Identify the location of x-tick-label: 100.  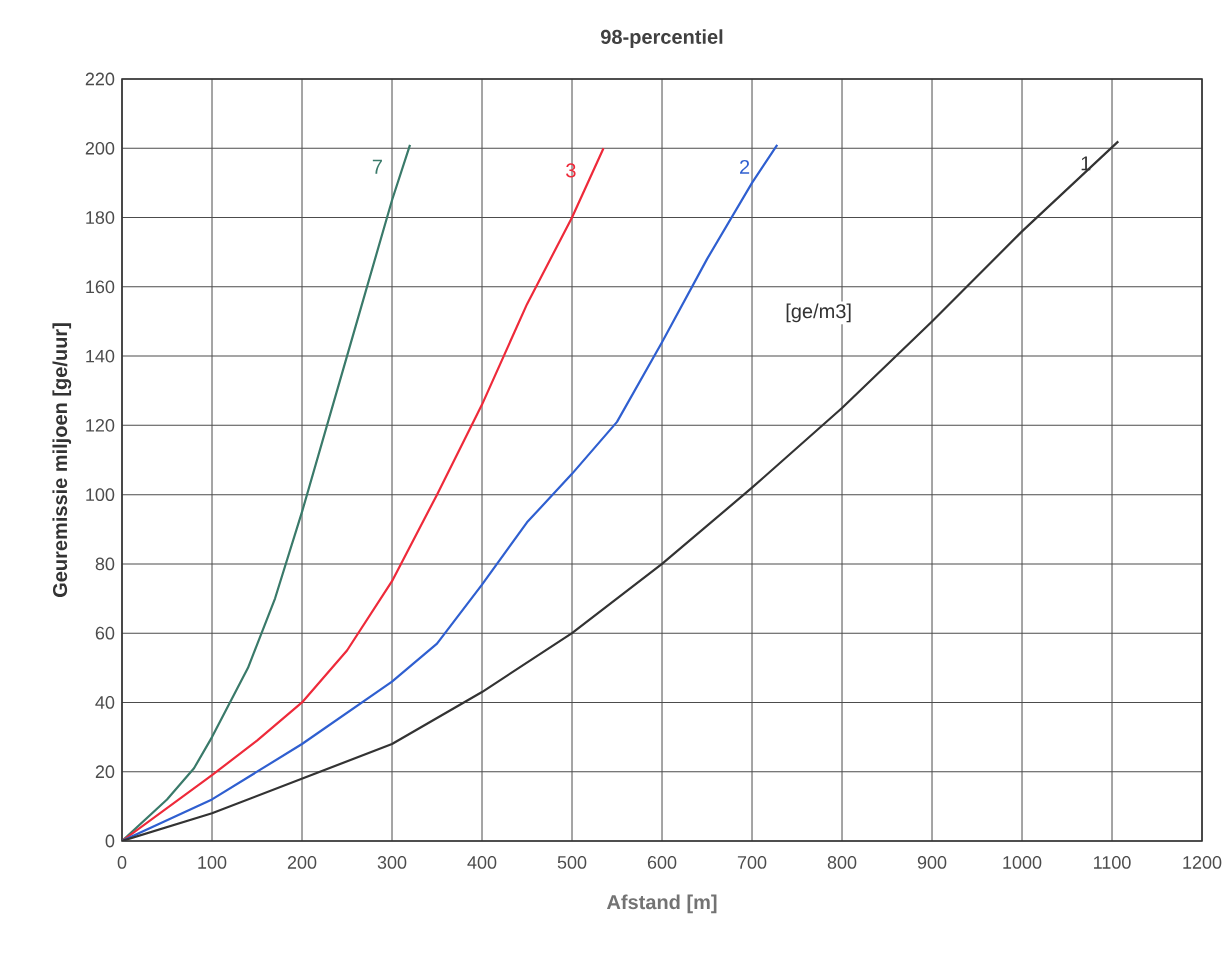
(212, 862).